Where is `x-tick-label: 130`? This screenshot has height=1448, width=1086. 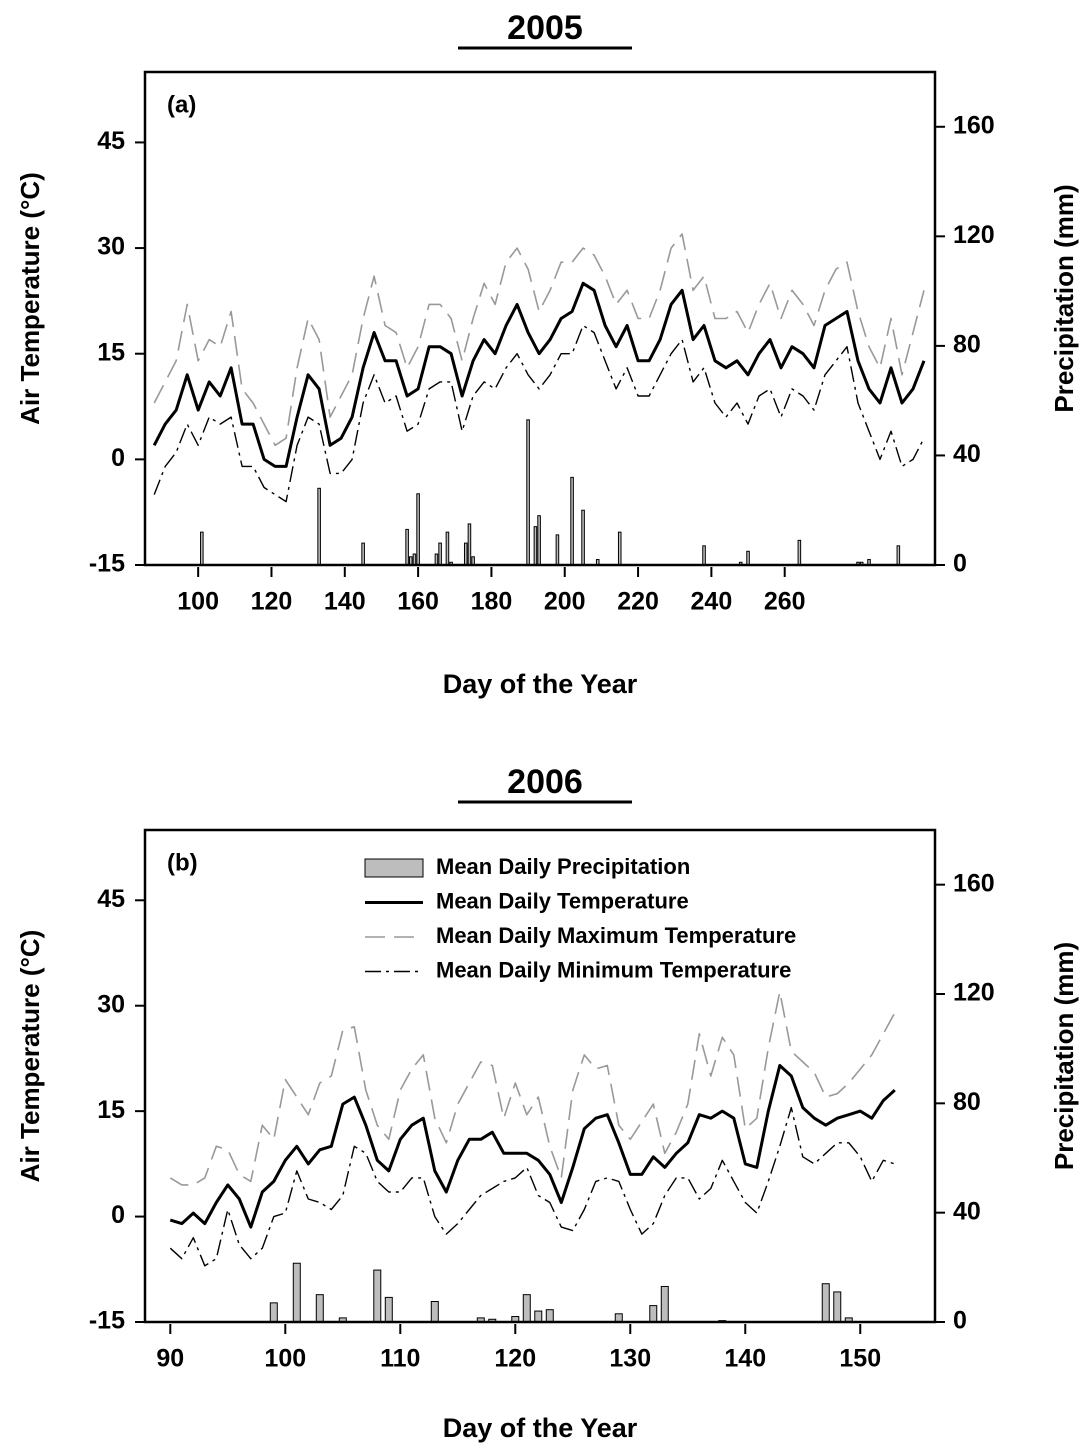
x-tick-label: 130 is located at coordinates (630, 1359).